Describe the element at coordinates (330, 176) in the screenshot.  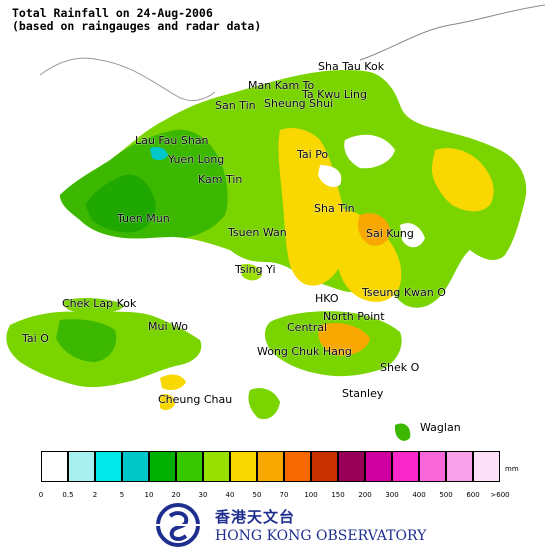
I see `tolo-harbour` at that location.